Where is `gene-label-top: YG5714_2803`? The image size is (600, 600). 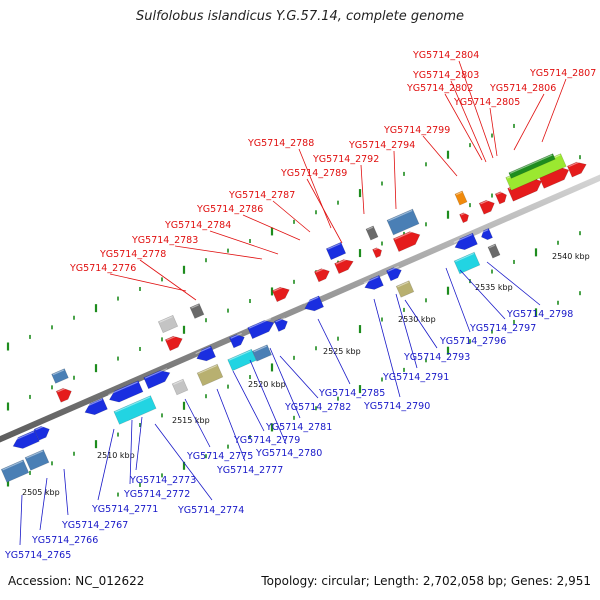
gene-label-top: YG5714_2803 is located at coordinates (445, 75).